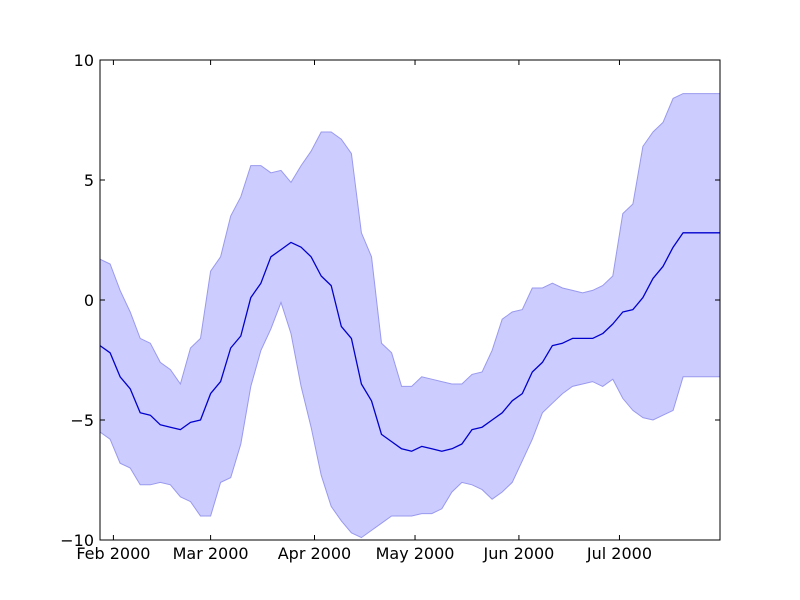 The width and height of the screenshot is (800, 600). I want to click on x-tick-label: Feb 2000, so click(113, 553).